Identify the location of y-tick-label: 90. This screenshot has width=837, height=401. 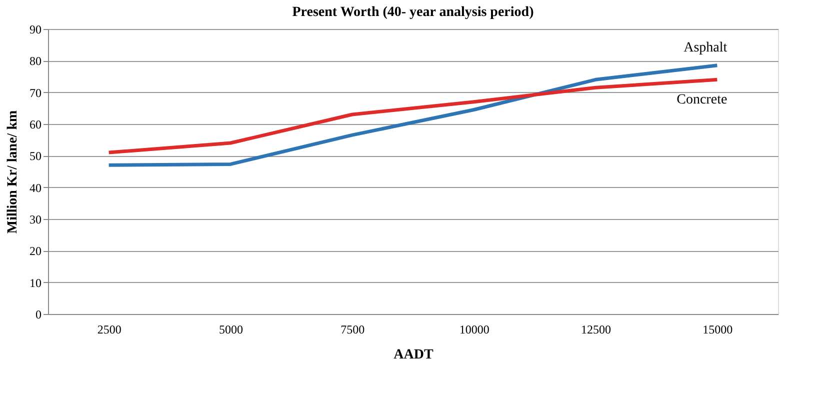
(36, 29).